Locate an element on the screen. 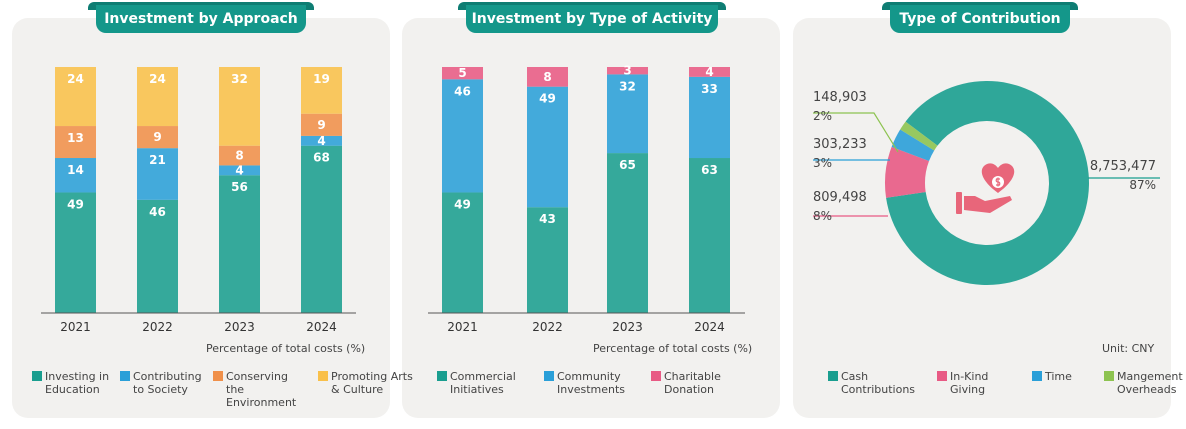 The width and height of the screenshot is (1186, 429). unit-note: Unit: CNY is located at coordinates (1128, 348).